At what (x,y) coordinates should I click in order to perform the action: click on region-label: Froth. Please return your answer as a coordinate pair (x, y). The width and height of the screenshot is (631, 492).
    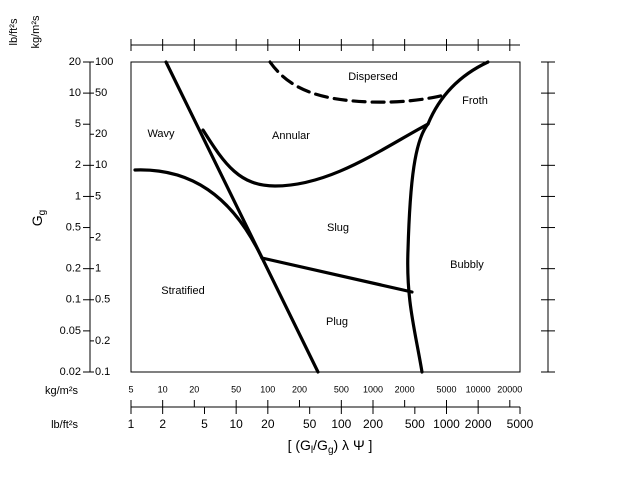
    Looking at the image, I should click on (475, 101).